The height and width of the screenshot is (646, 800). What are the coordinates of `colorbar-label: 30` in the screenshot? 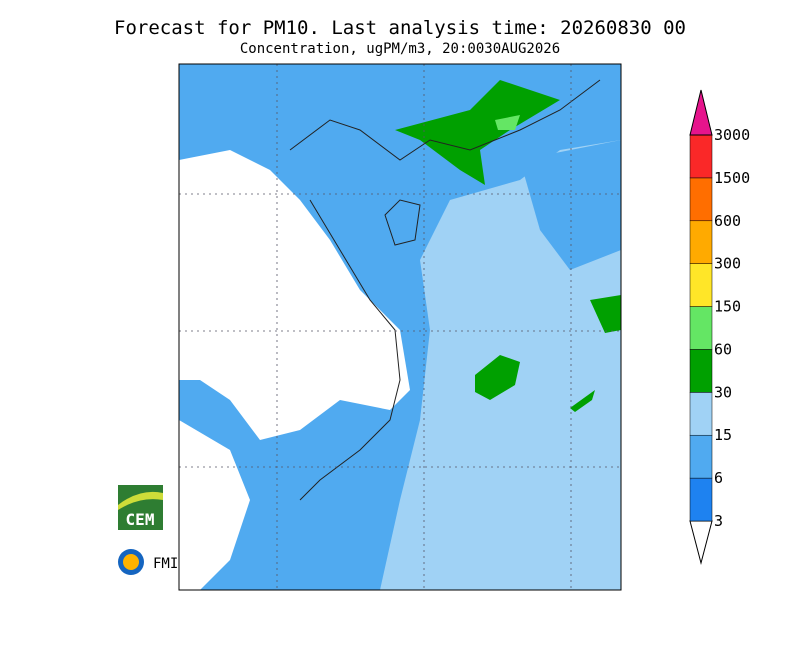 It's located at (723, 392).